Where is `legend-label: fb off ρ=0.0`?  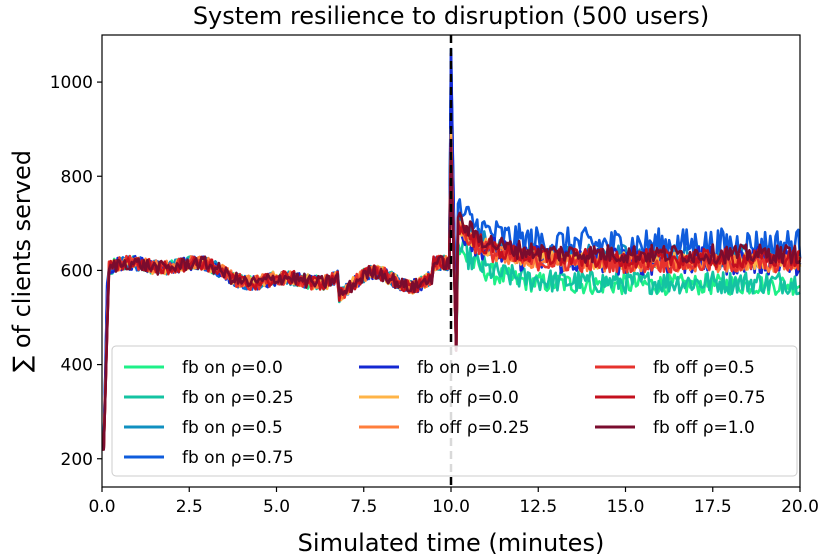 legend-label: fb off ρ=0.0 is located at coordinates (468, 398).